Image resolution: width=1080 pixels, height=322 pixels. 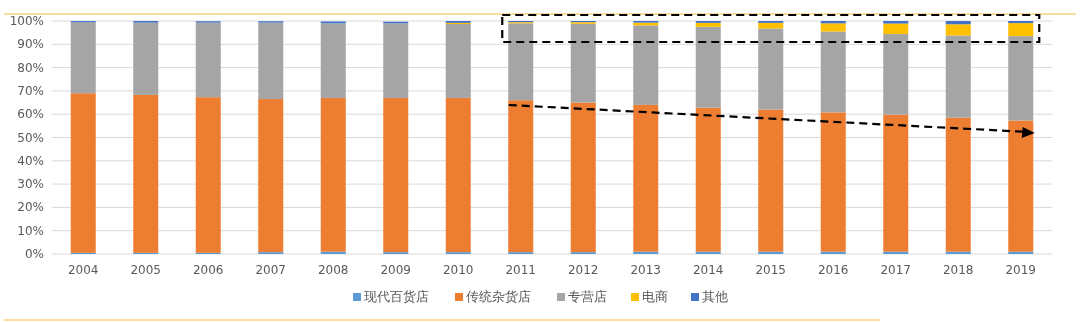 What do you see at coordinates (655, 296) in the screenshot?
I see `legend-label: 电商` at bounding box center [655, 296].